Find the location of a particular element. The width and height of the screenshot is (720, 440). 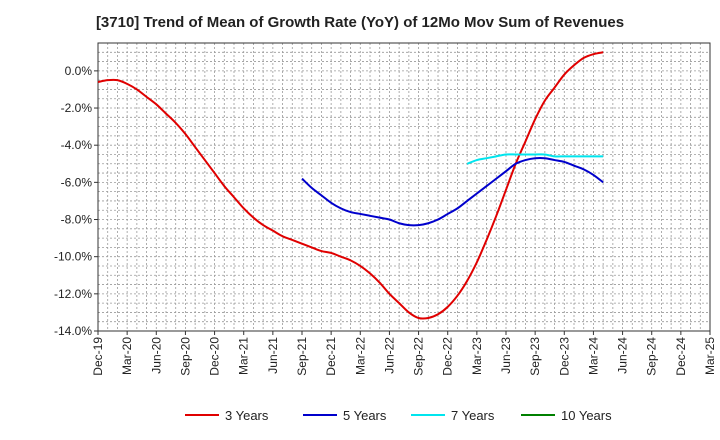

x-tick-label: Jun-22 is located at coordinates (389, 355).